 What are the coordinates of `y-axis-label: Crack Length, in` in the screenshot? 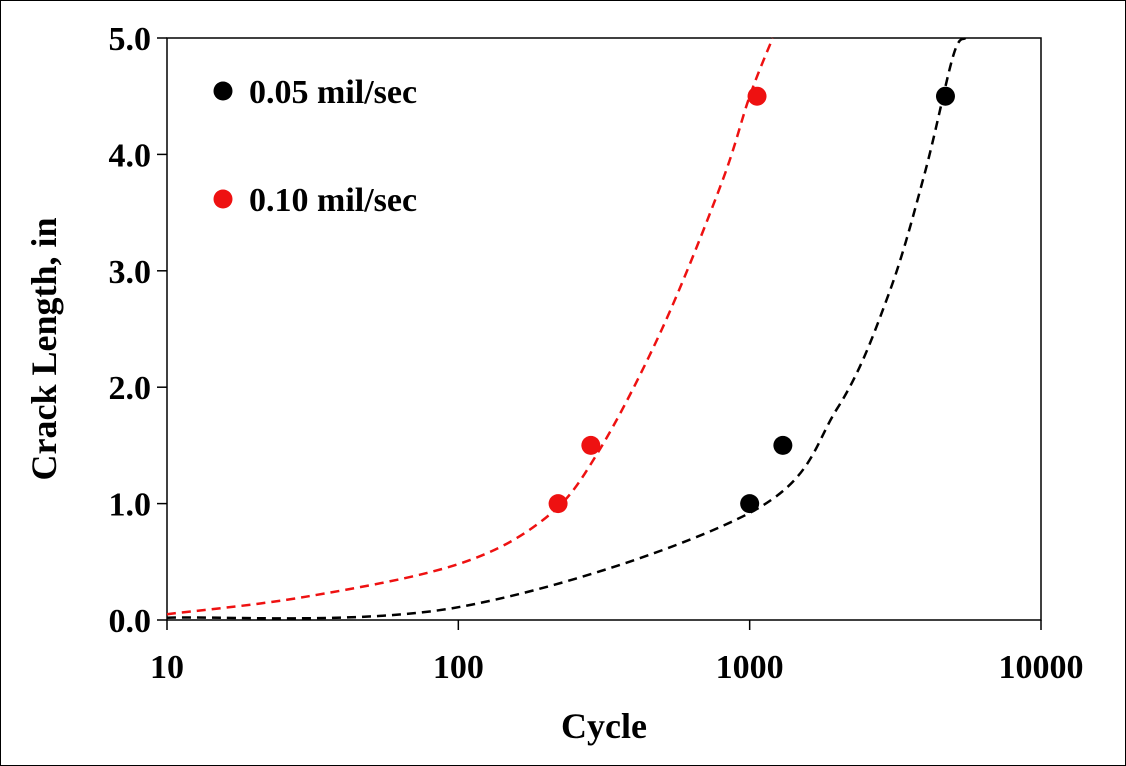 It's located at (44, 348).